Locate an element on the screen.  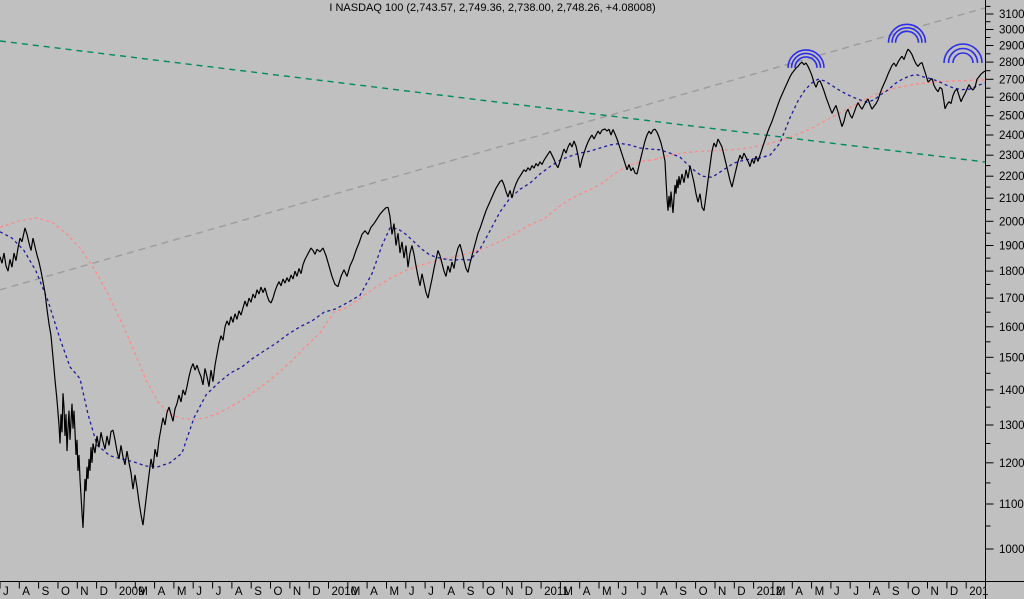
y-axis-label: 2600 is located at coordinates (1011, 98).